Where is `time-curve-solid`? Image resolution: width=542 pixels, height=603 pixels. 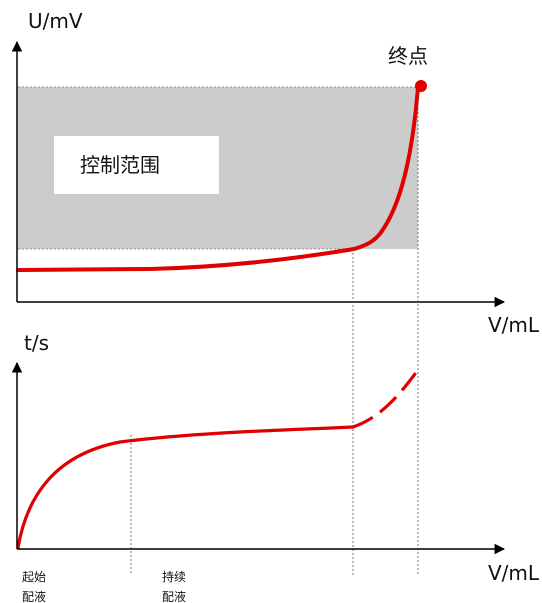
time-curve-solid is located at coordinates (185, 487).